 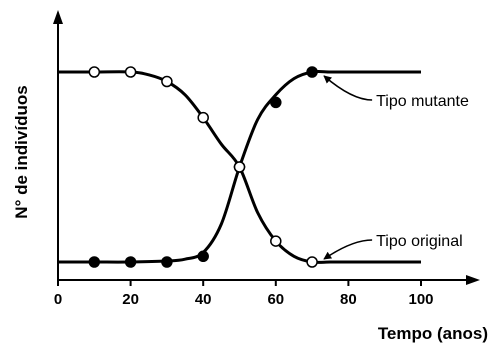 What do you see at coordinates (419, 241) in the screenshot?
I see `annotation-label: Tipo original` at bounding box center [419, 241].